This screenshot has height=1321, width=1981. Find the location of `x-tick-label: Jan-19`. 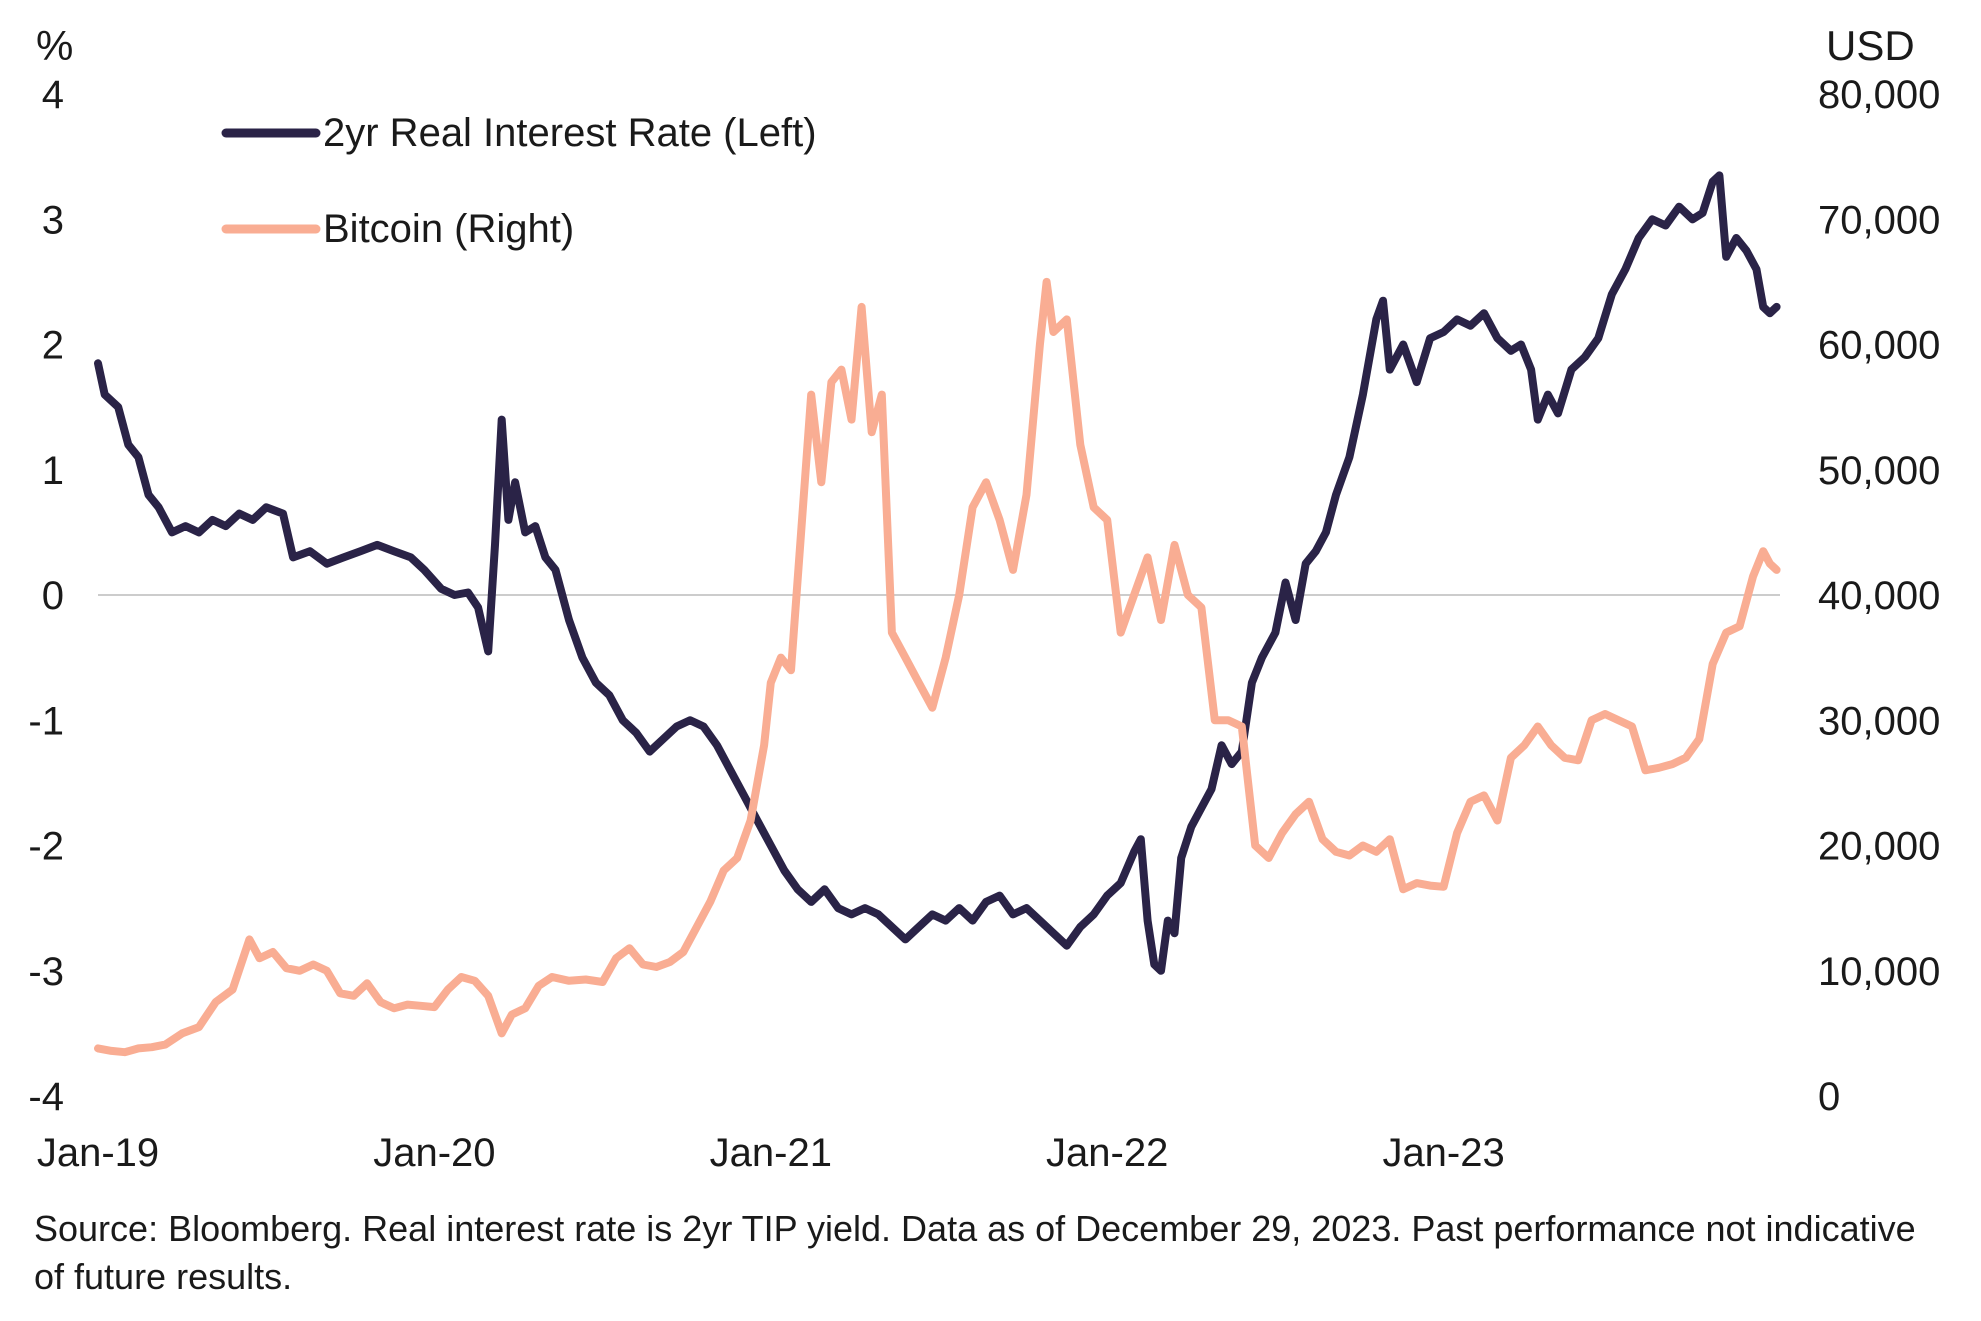

x-tick-label: Jan-19 is located at coordinates (98, 1153).